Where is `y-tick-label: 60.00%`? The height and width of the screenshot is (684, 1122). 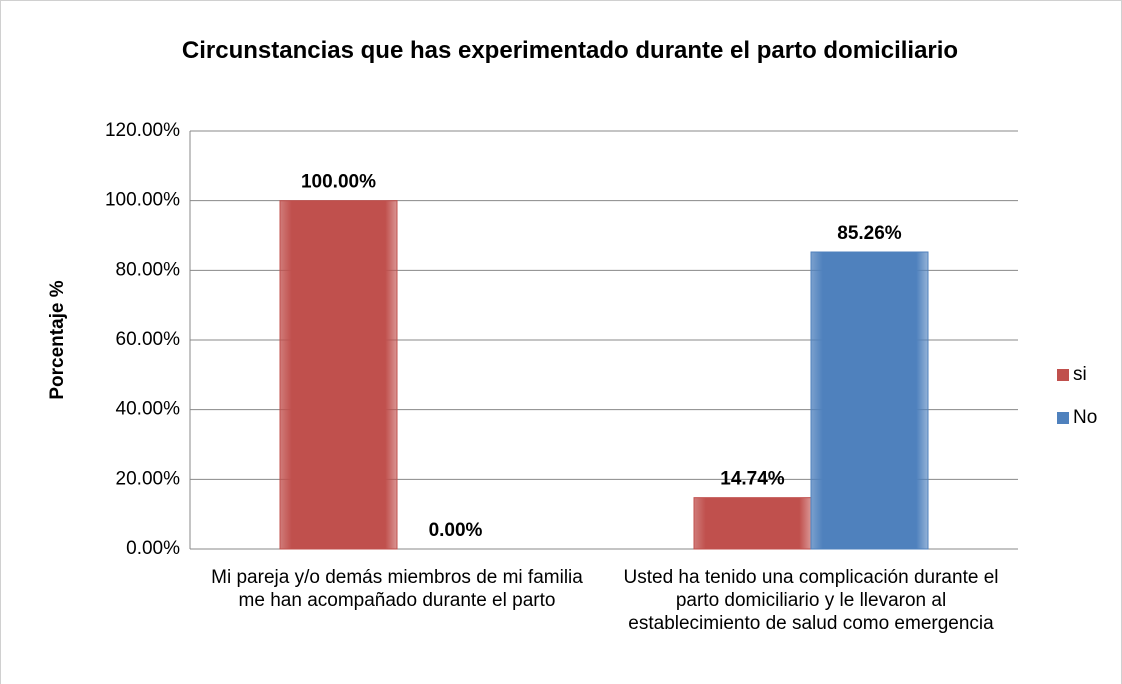 y-tick-label: 60.00% is located at coordinates (148, 339).